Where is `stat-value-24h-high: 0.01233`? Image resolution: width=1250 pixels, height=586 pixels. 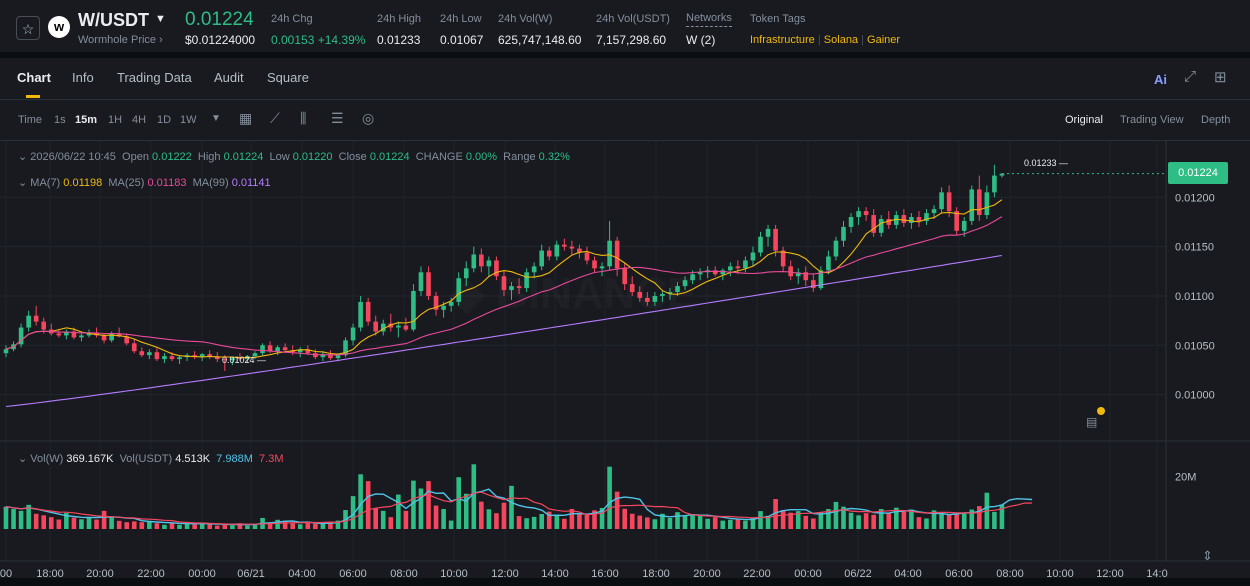 stat-value-24h-high: 0.01233 is located at coordinates (399, 40).